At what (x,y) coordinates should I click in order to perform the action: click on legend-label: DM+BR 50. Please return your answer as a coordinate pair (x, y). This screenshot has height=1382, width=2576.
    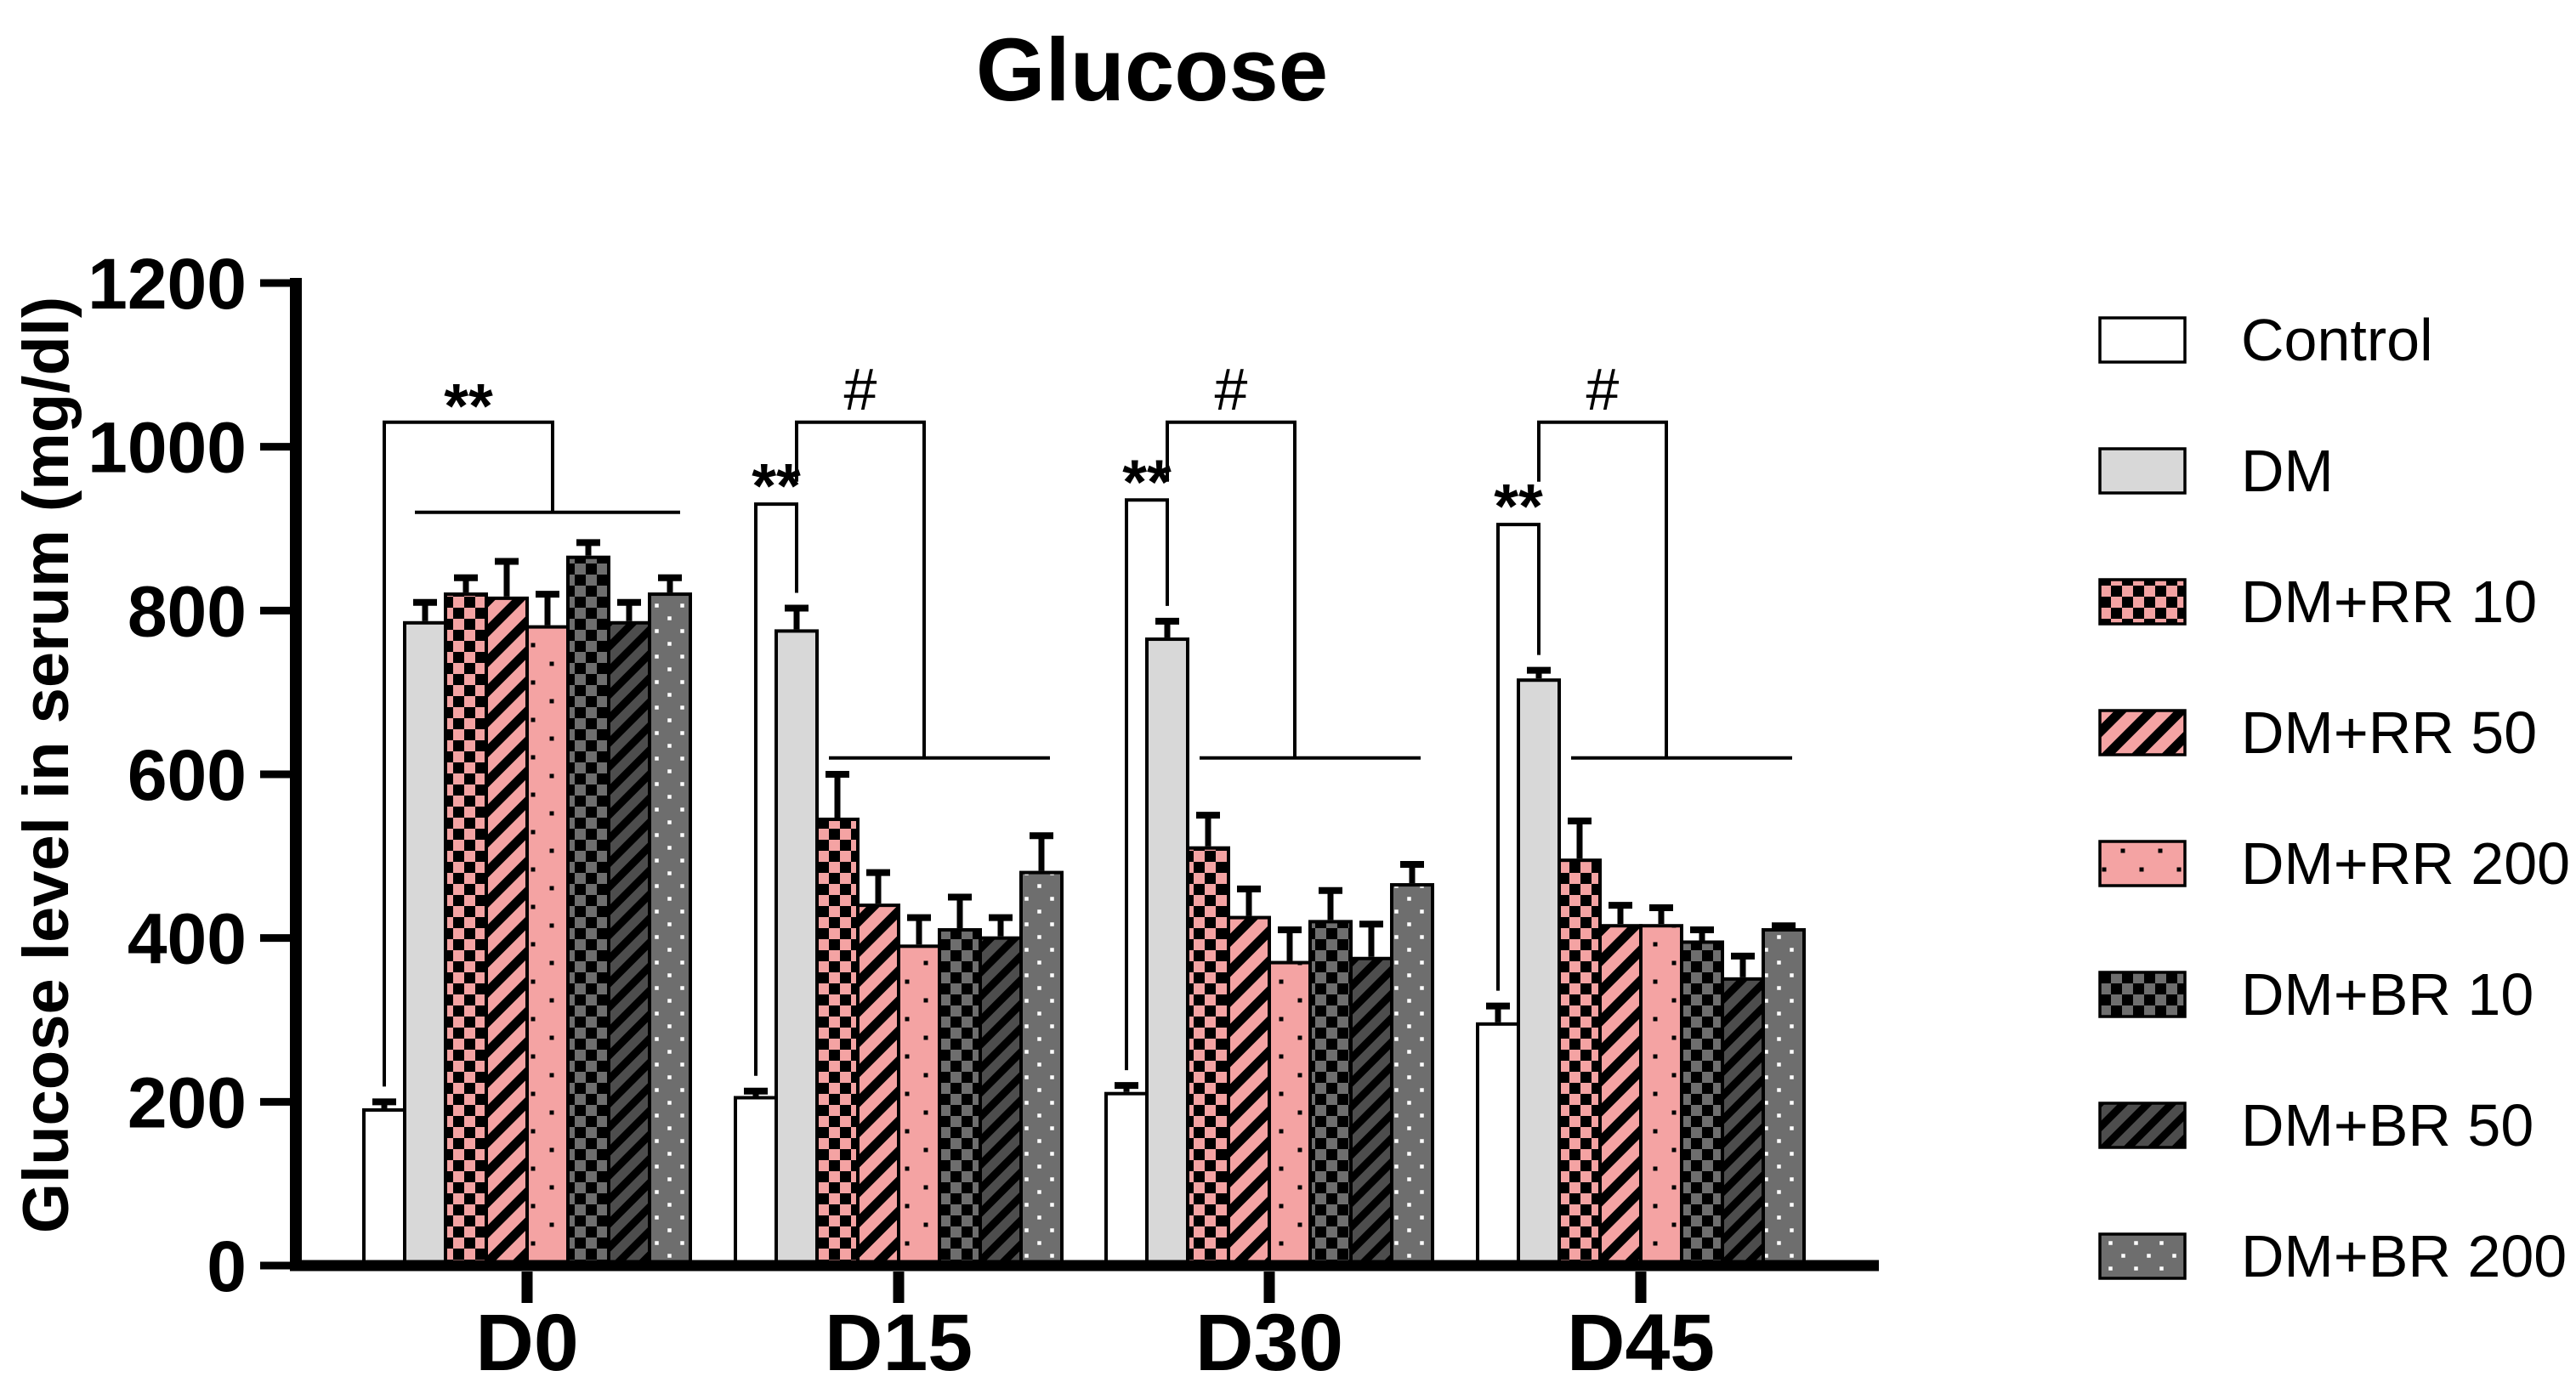
    Looking at the image, I should click on (2387, 1125).